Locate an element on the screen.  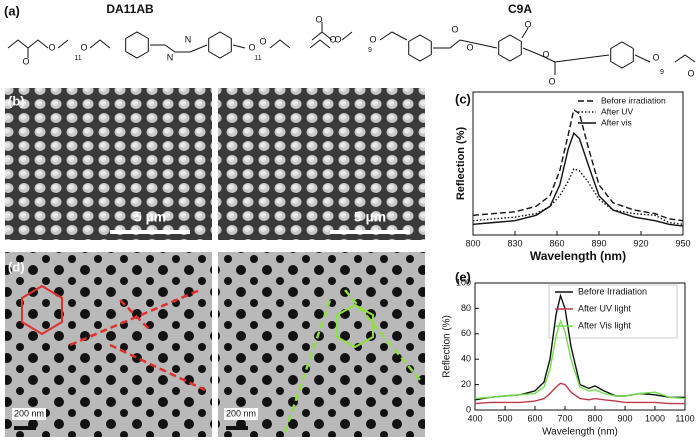
panel-label: (e) is located at coordinates (463, 276).